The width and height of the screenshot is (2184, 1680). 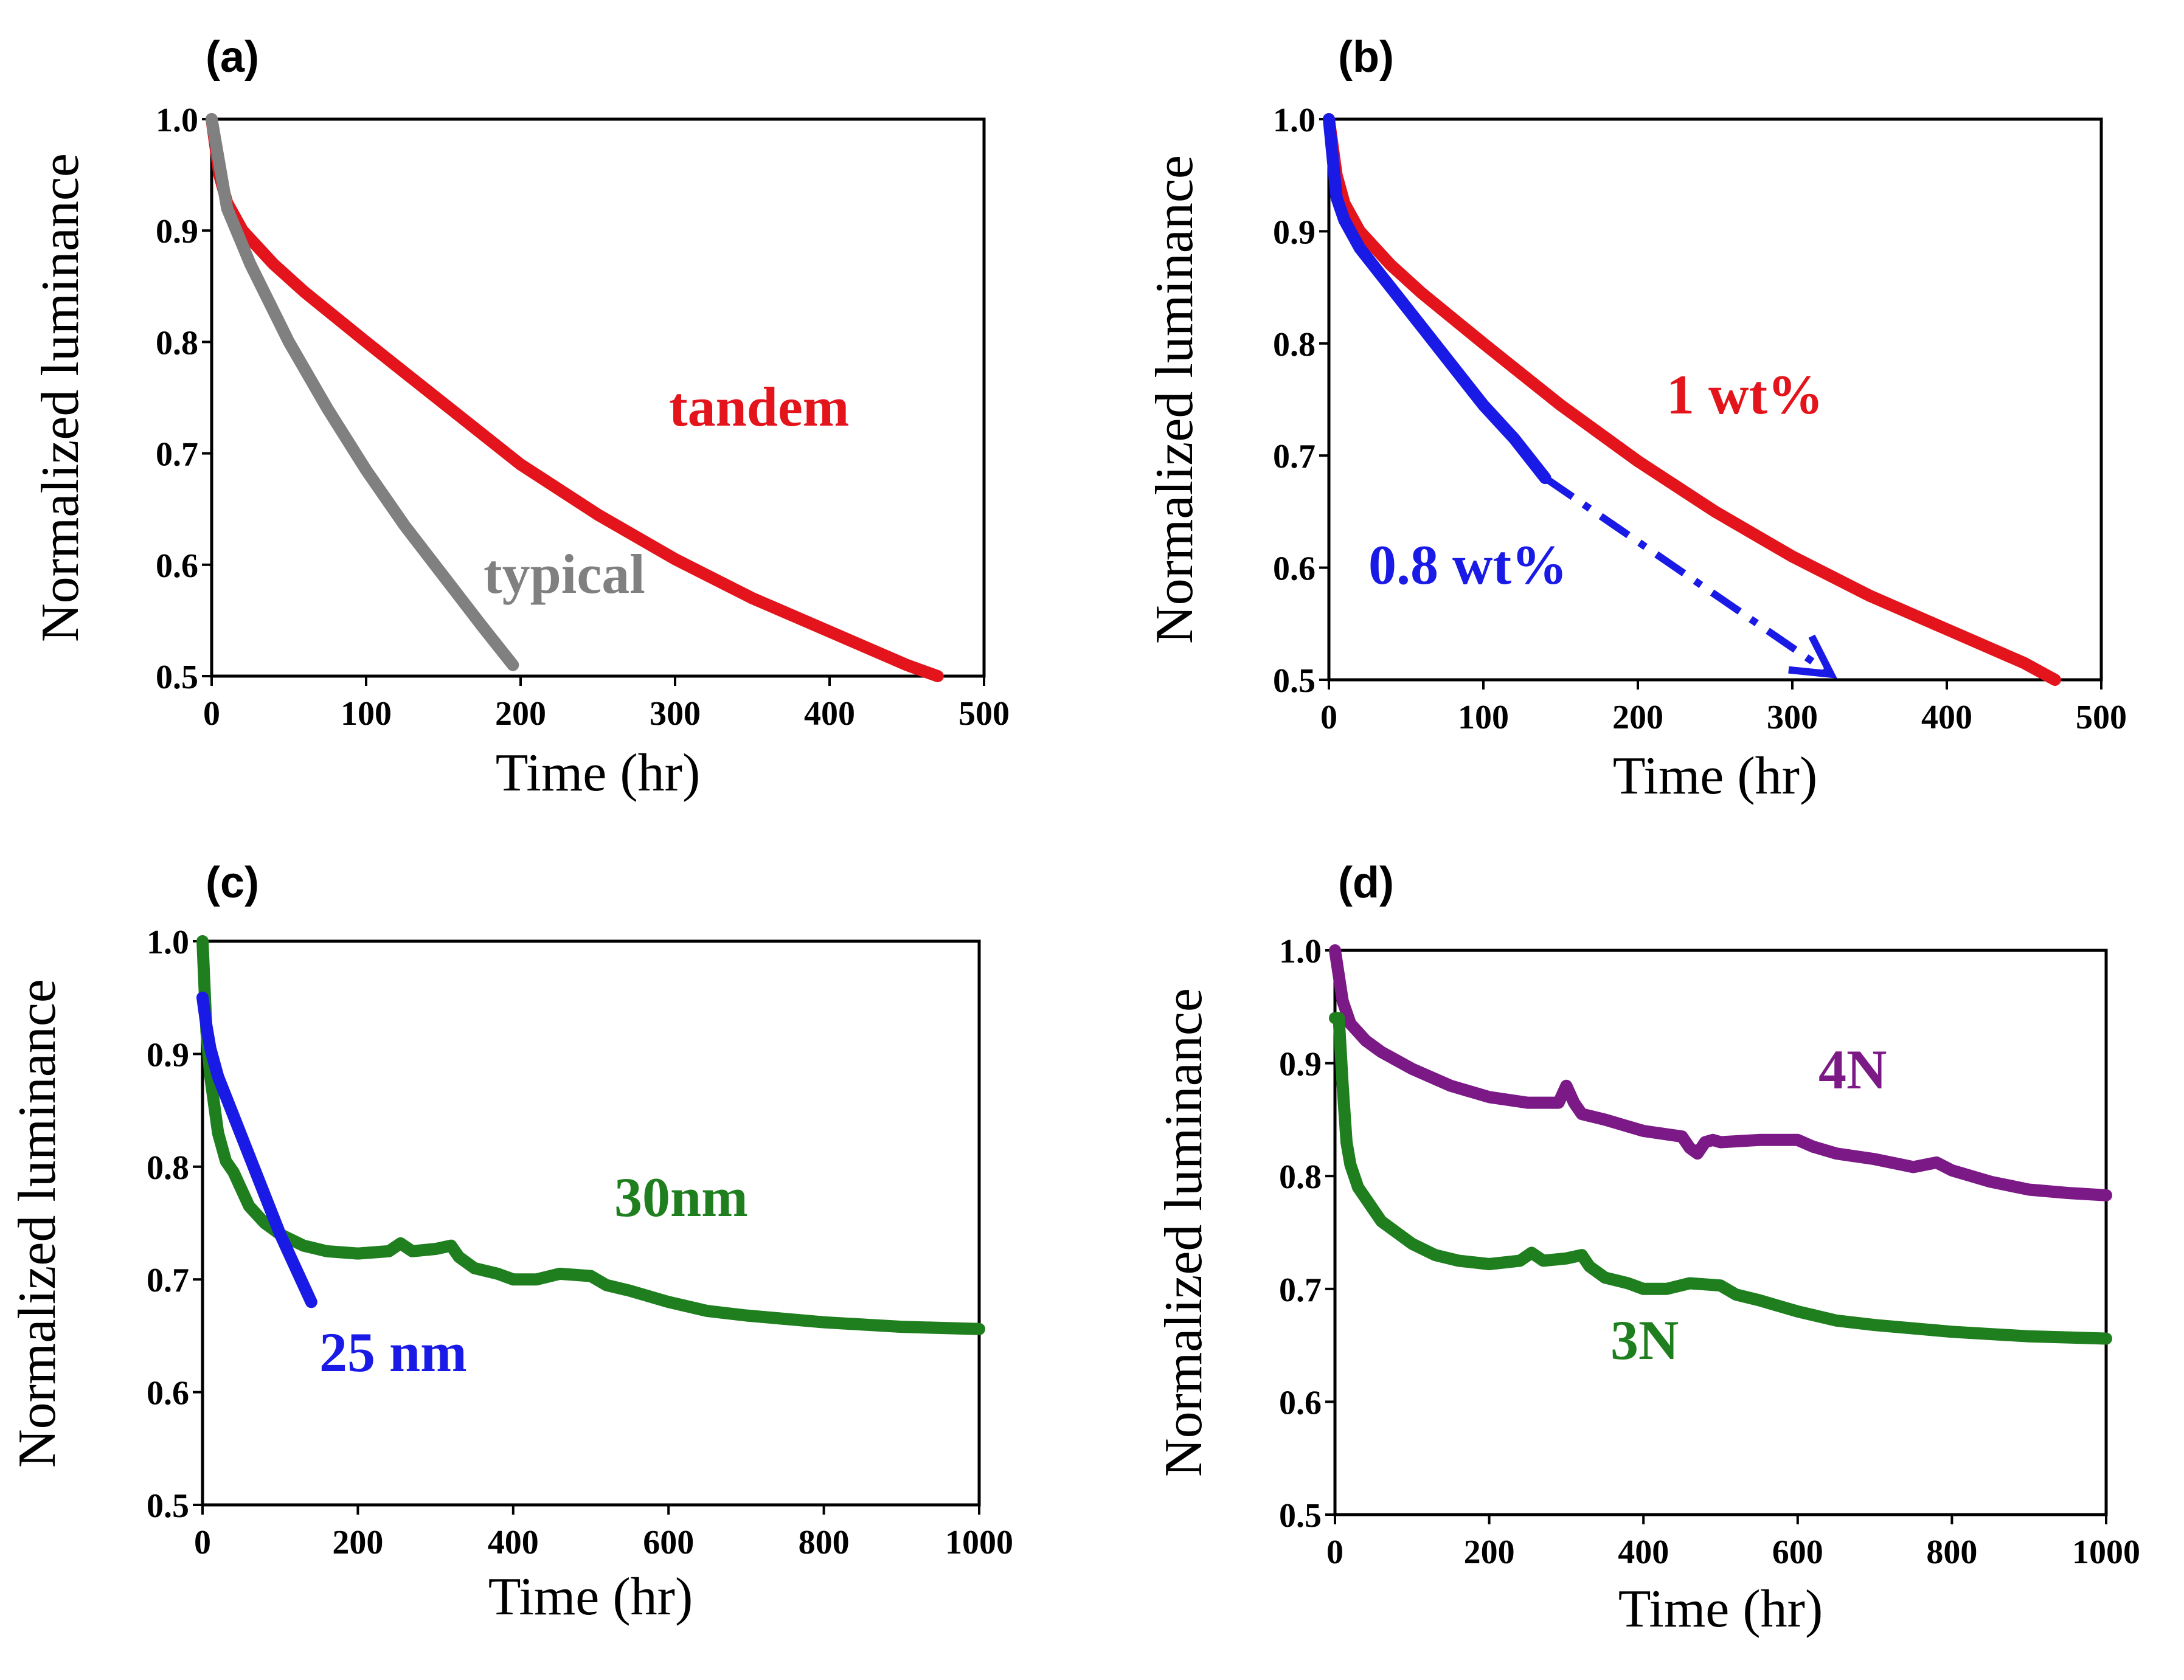 What do you see at coordinates (681, 1197) in the screenshot?
I see `annotation-30nm: 30nm` at bounding box center [681, 1197].